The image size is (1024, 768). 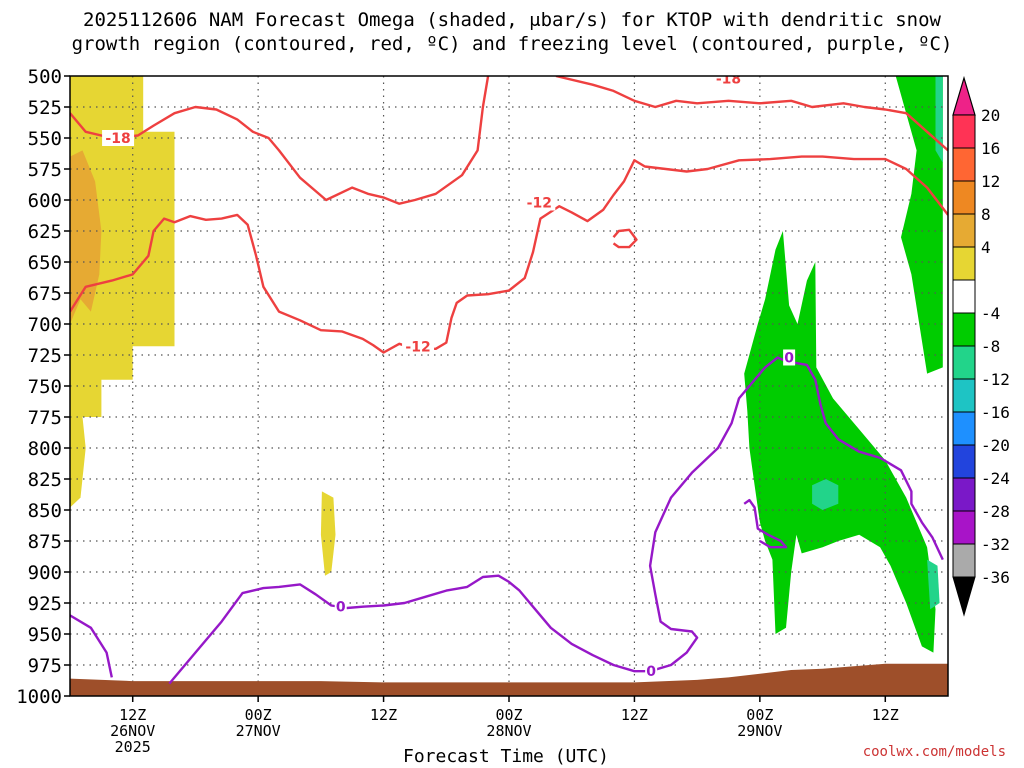 I want to click on y-tick-label: 975, so click(x=45, y=666).